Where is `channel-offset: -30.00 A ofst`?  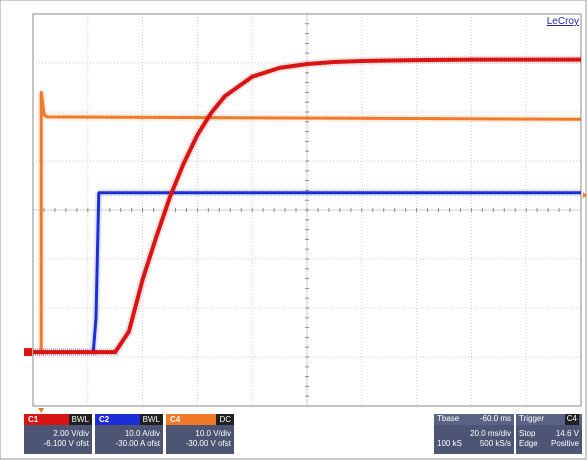
channel-offset: -30.00 A ofst is located at coordinates (137, 443).